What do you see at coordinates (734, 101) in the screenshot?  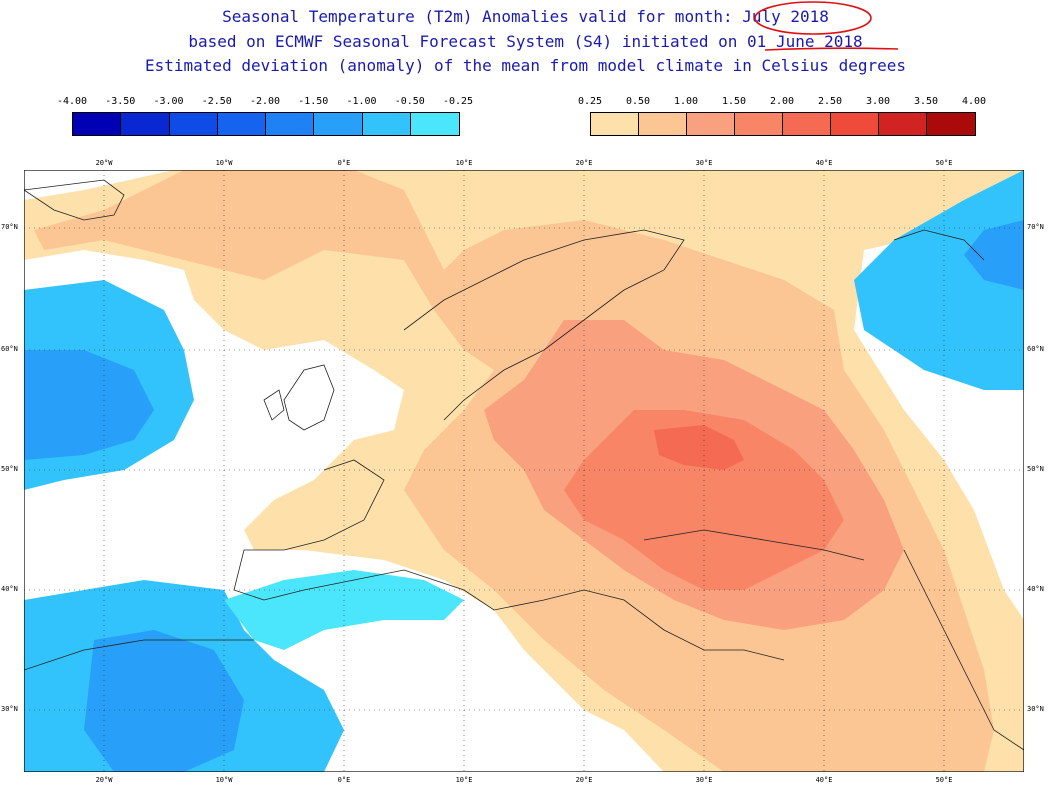 I see `legend-tick-label: 1.50` at bounding box center [734, 101].